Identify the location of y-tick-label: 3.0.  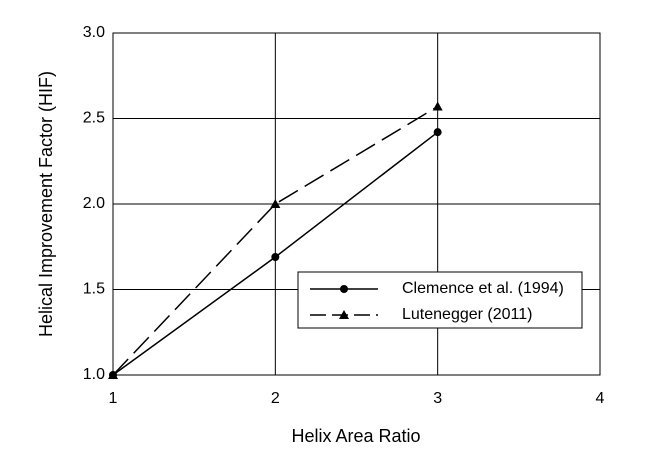
(94, 32).